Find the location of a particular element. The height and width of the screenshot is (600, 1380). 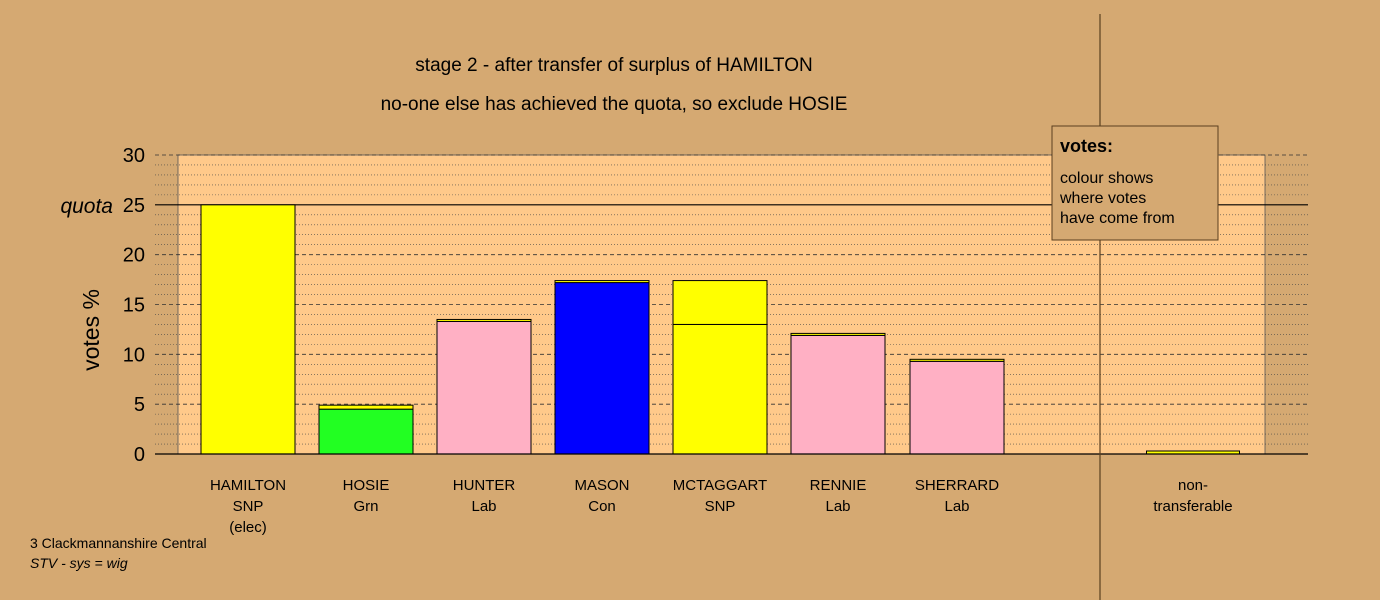

category-label: Grn is located at coordinates (365, 506).